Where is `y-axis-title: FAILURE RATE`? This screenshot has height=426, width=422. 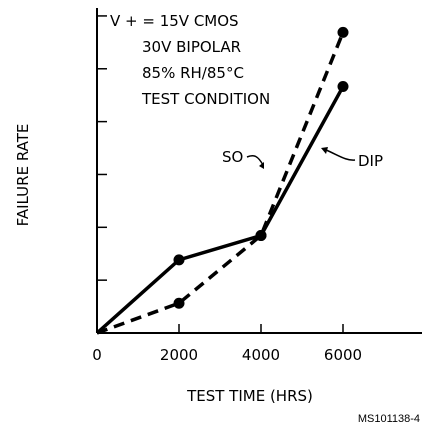
y-axis-title: FAILURE RATE is located at coordinates (23, 175).